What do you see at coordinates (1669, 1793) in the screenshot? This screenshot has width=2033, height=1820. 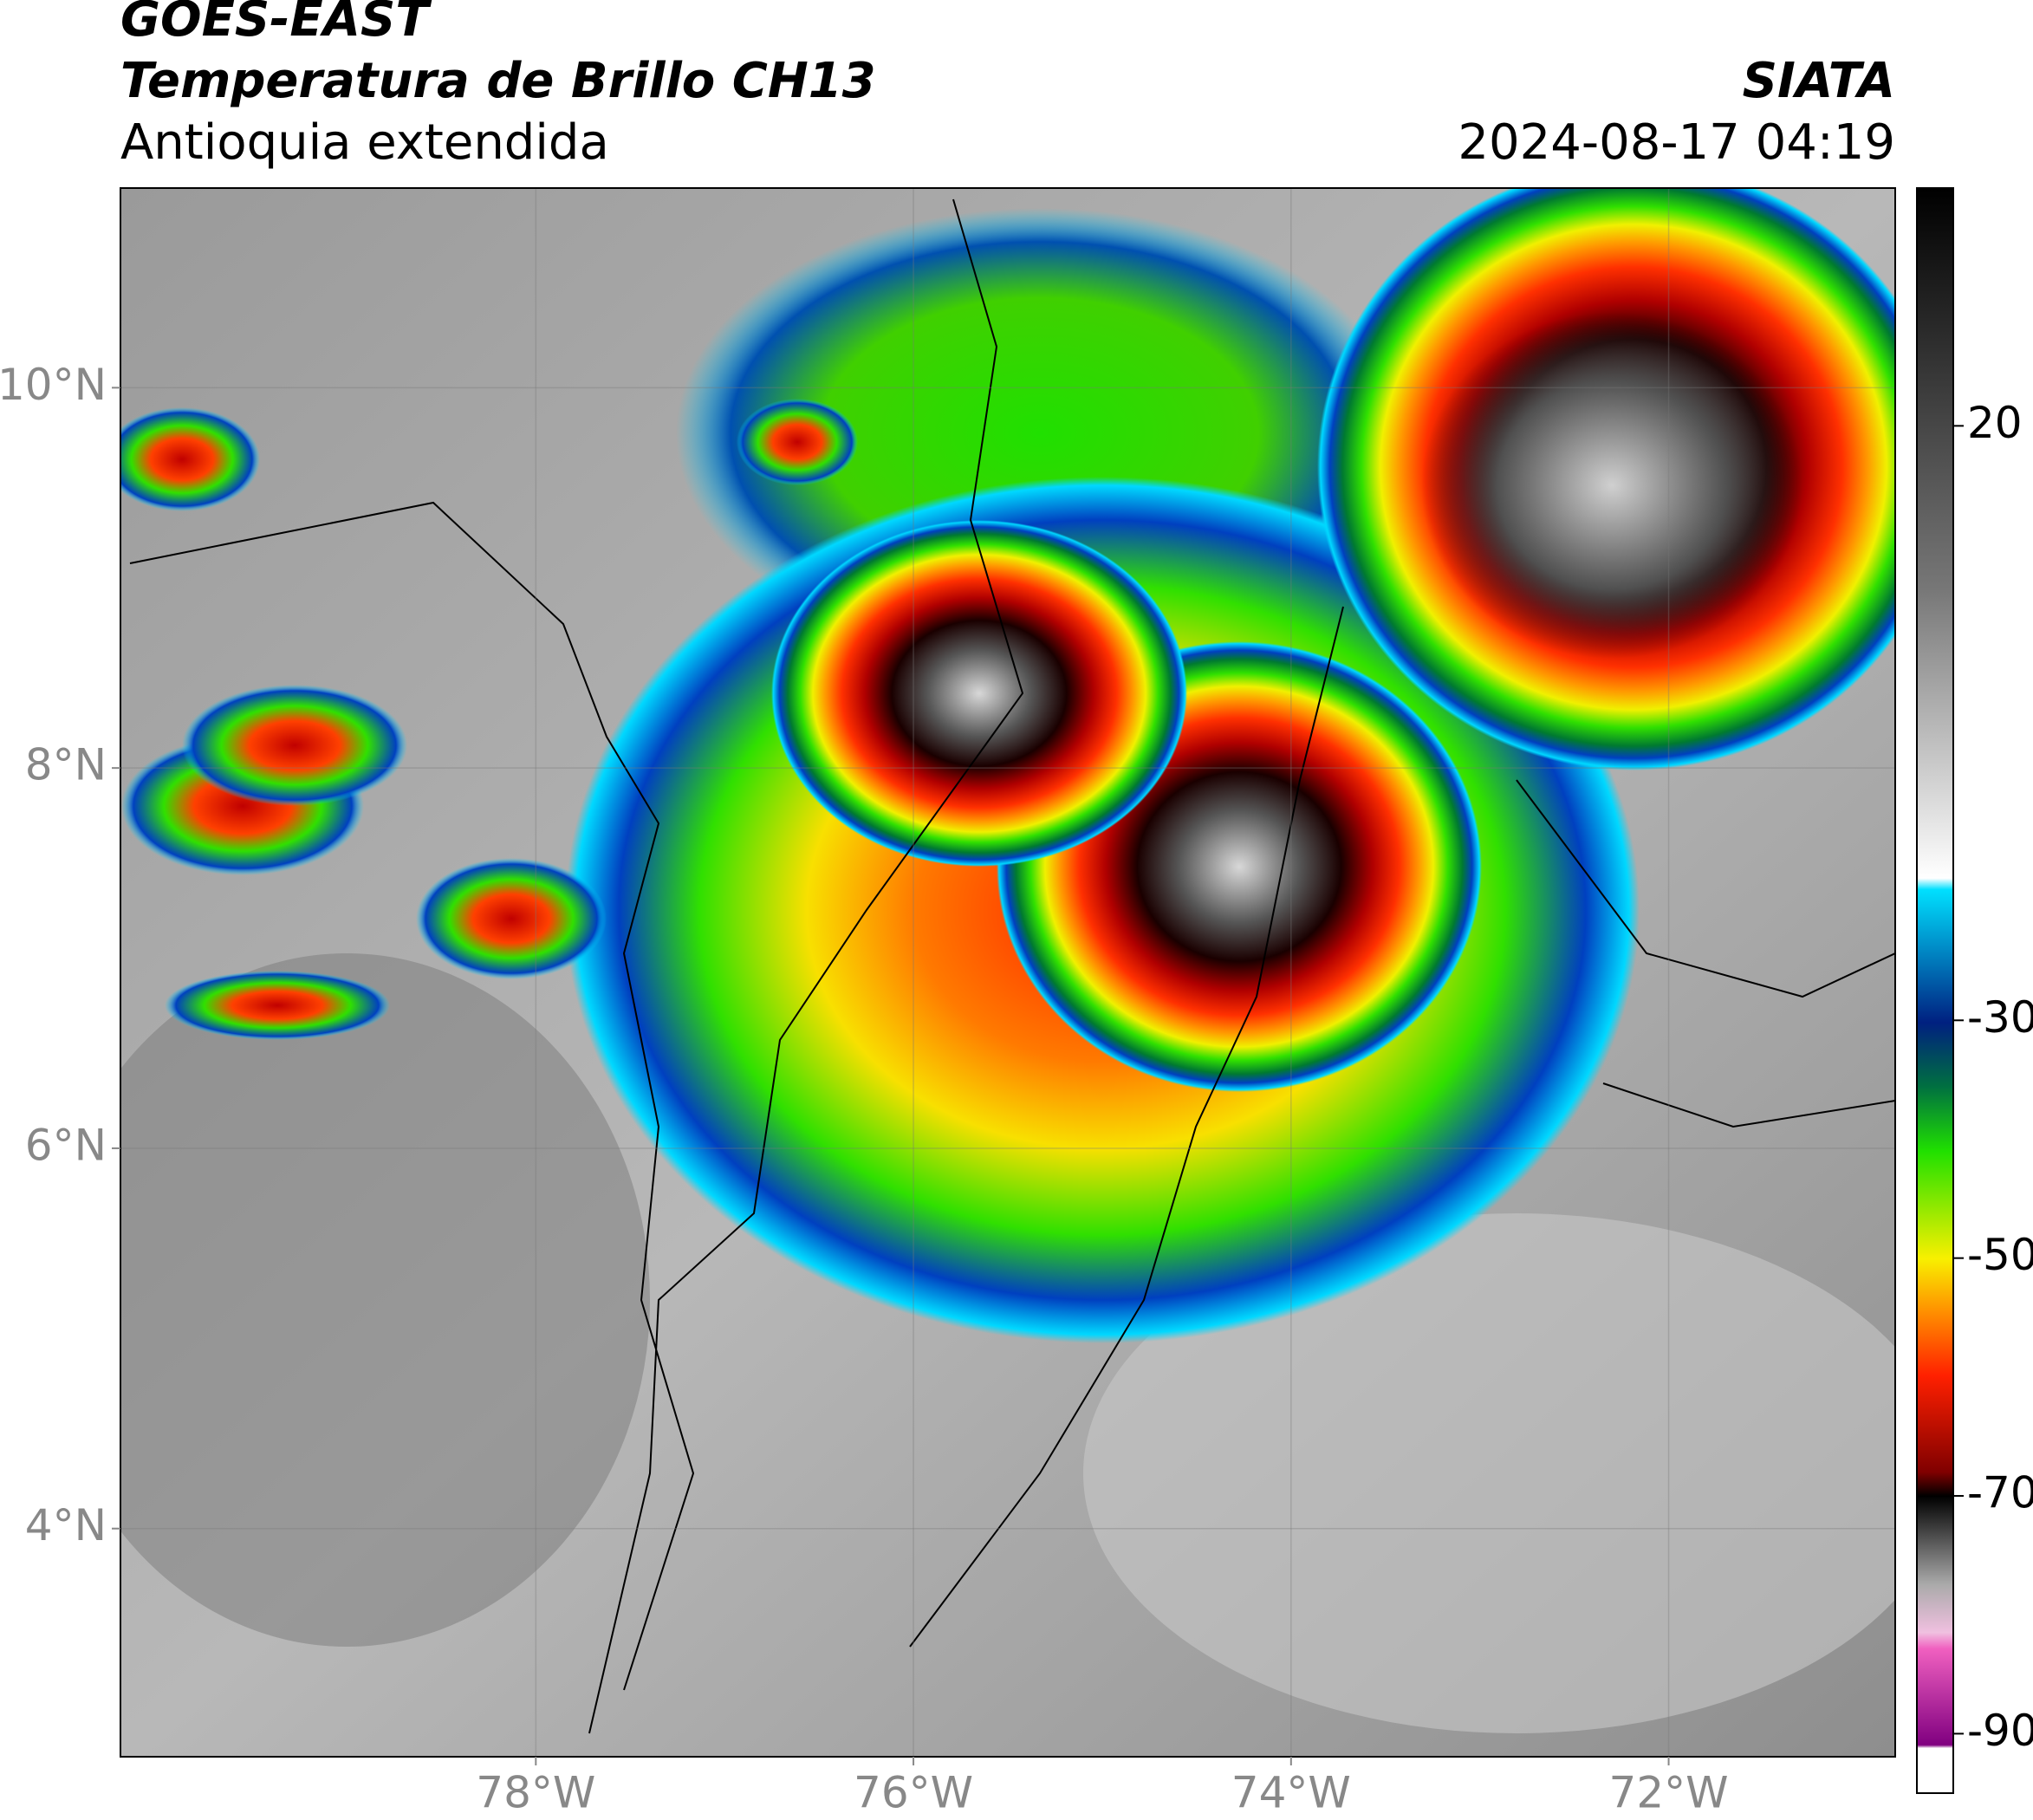 I see `x-tick-label: 72°W` at bounding box center [1669, 1793].